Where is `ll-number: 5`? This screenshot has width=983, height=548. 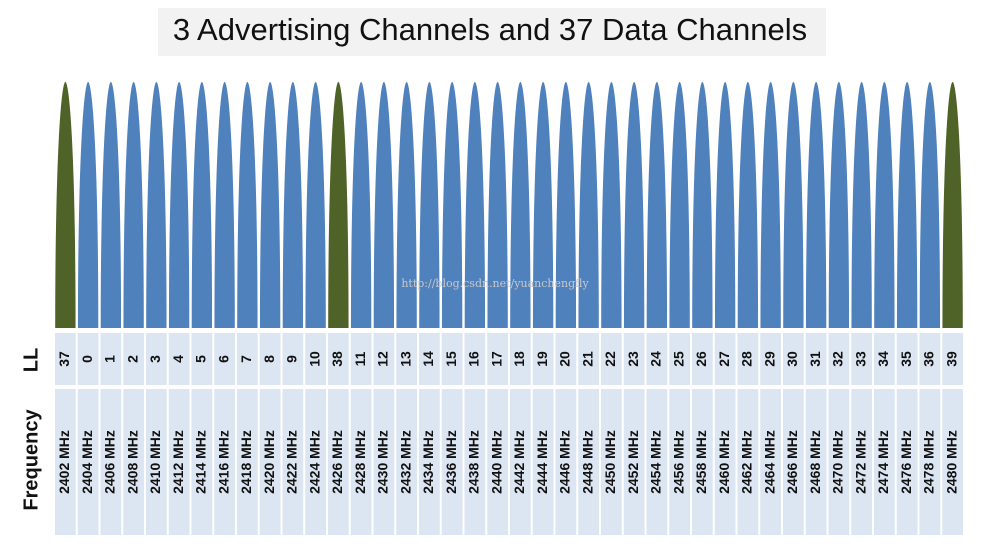
ll-number: 5 is located at coordinates (201, 359).